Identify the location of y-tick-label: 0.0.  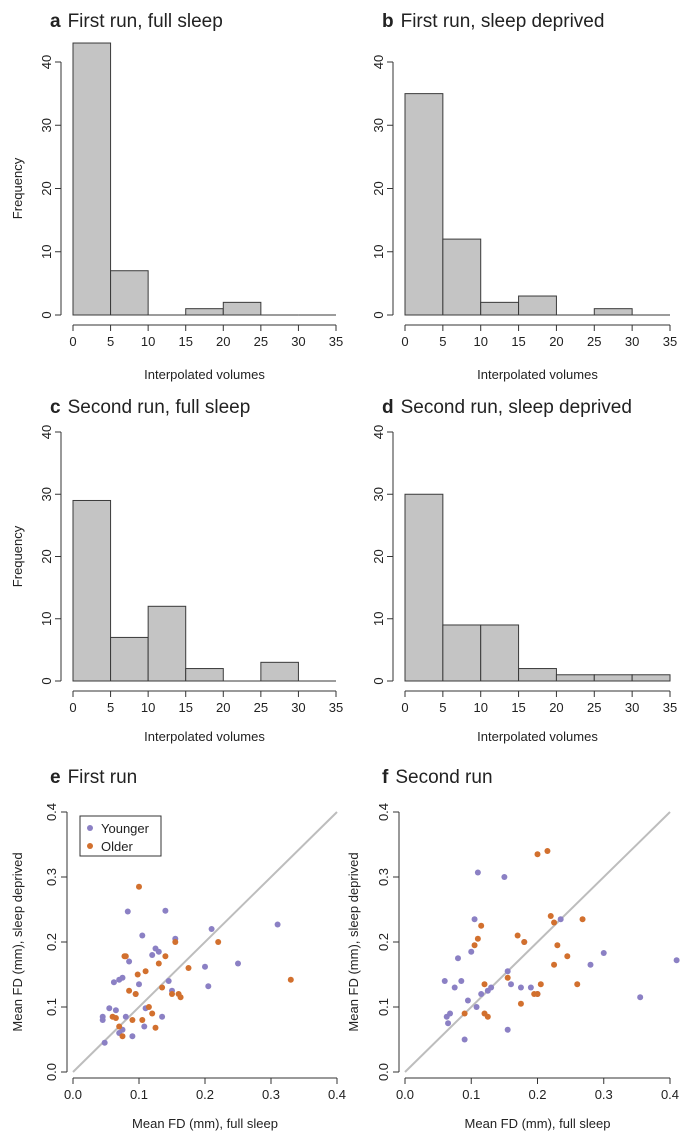
(383, 1072).